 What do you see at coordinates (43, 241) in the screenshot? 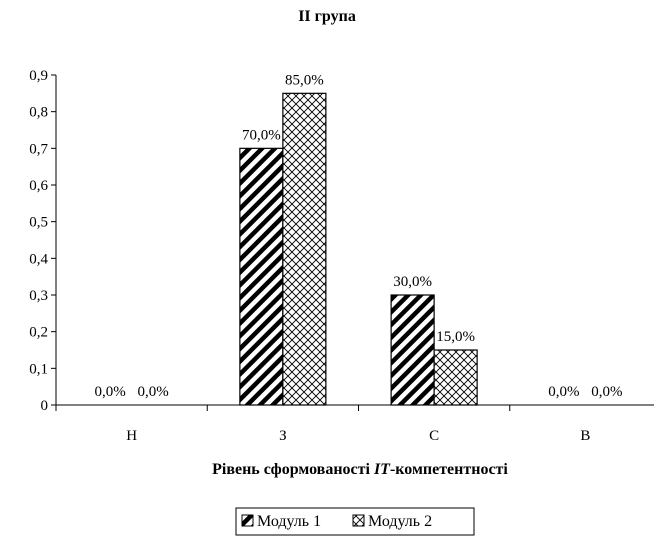
I see `y-axis: 0 0,1 0,2 0,3 0,4 0,5 0,6 0,7 0,8 0,9` at bounding box center [43, 241].